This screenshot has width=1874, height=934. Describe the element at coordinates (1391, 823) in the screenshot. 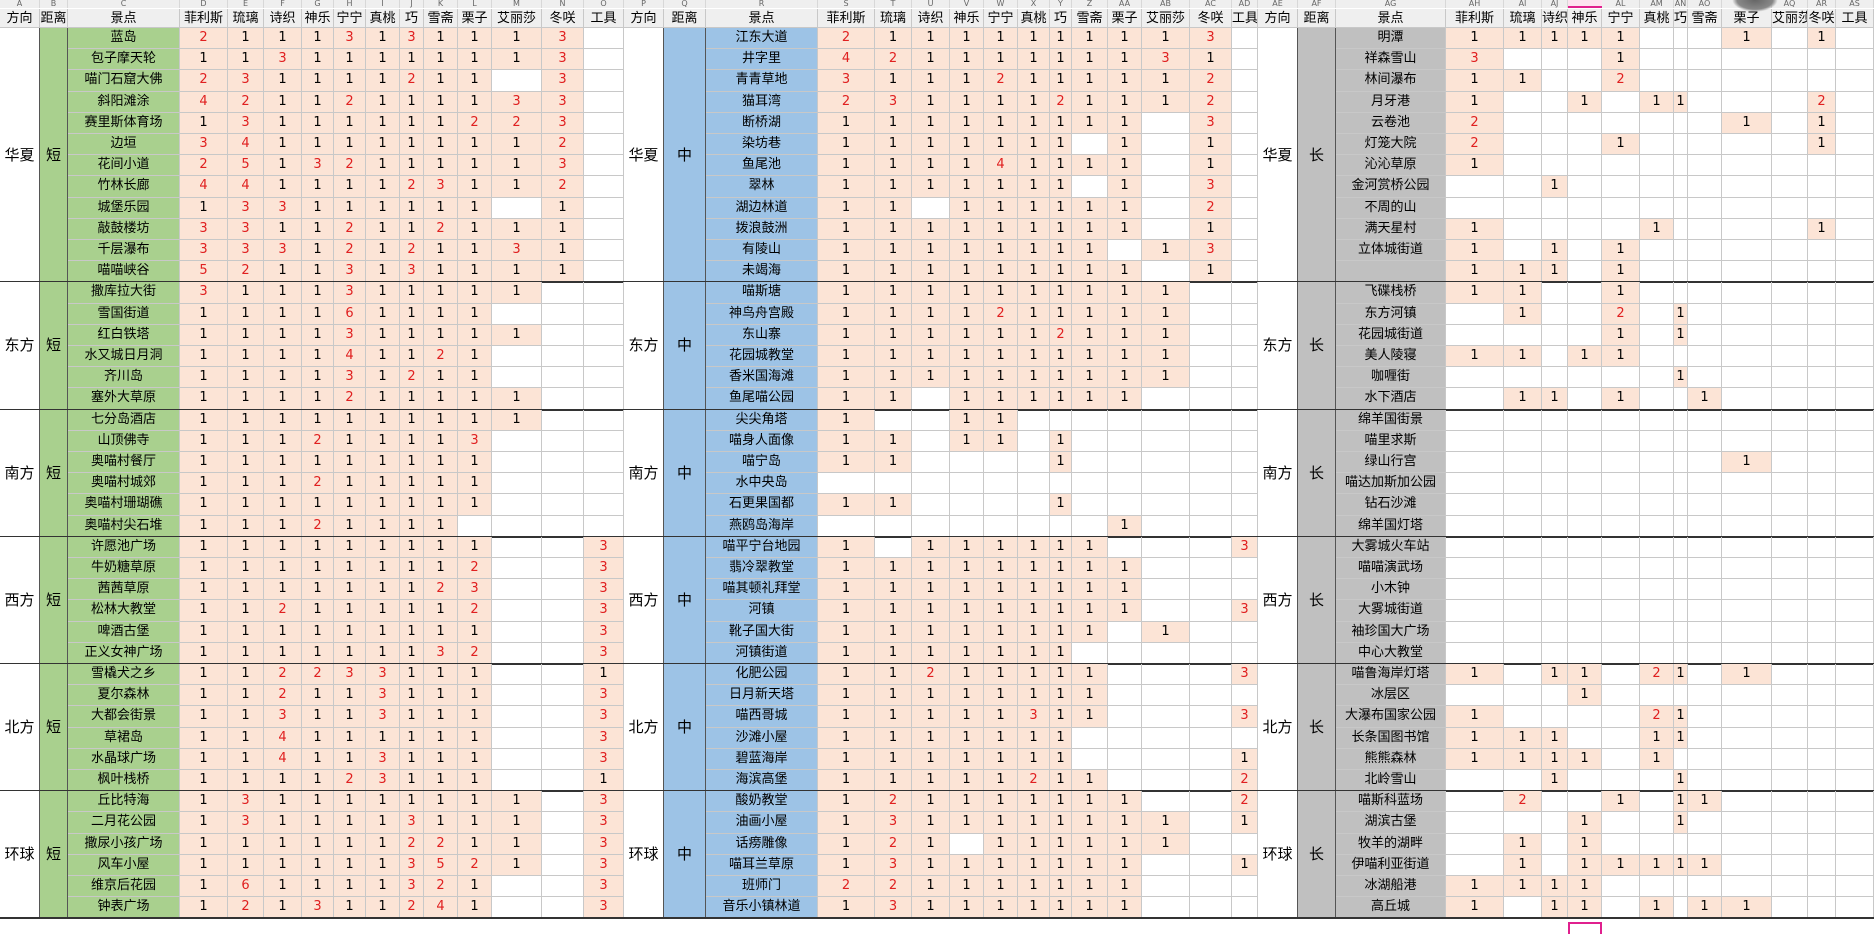

I see `place-name-cell: 湖滨古堡` at that location.